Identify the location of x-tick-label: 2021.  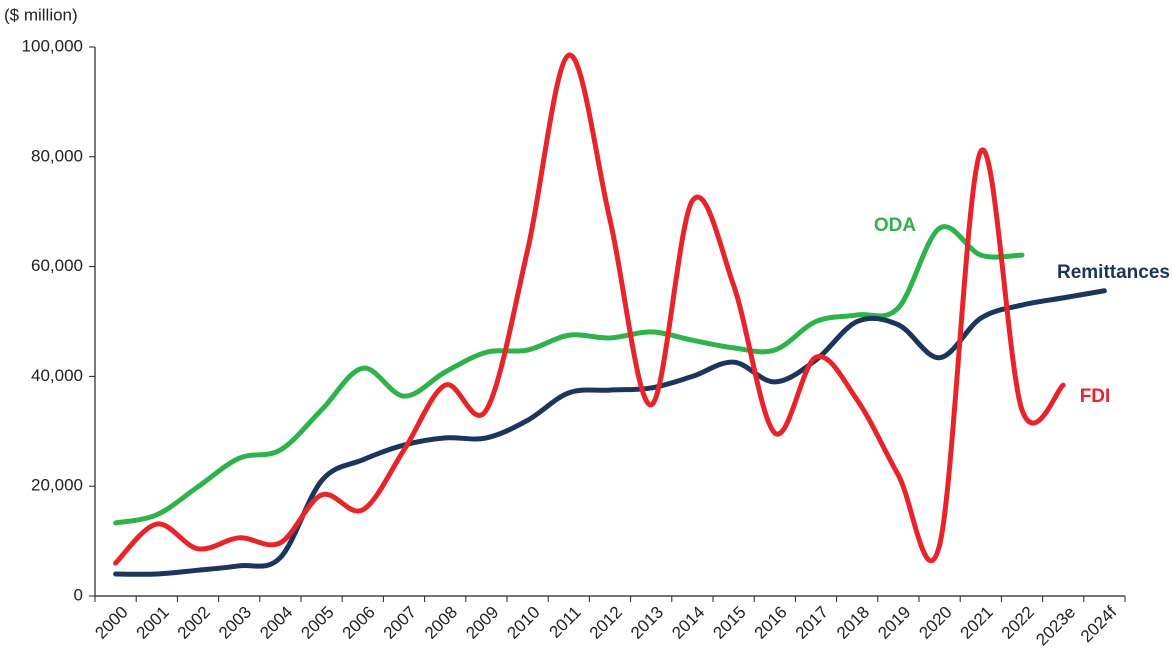
(977, 623).